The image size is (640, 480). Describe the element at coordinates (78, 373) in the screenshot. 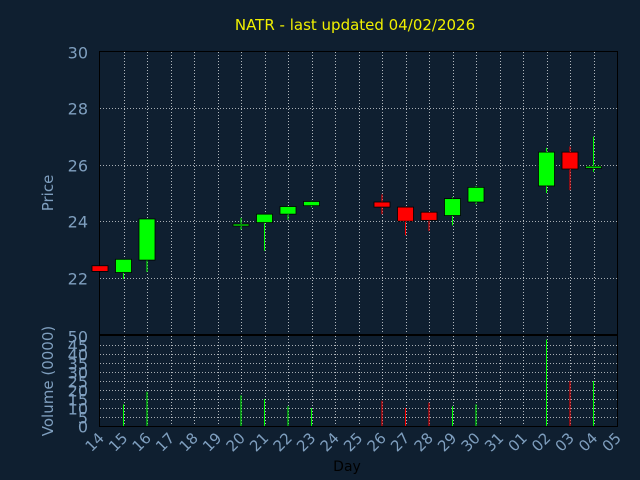

I see `volume-tick-label: 30` at that location.